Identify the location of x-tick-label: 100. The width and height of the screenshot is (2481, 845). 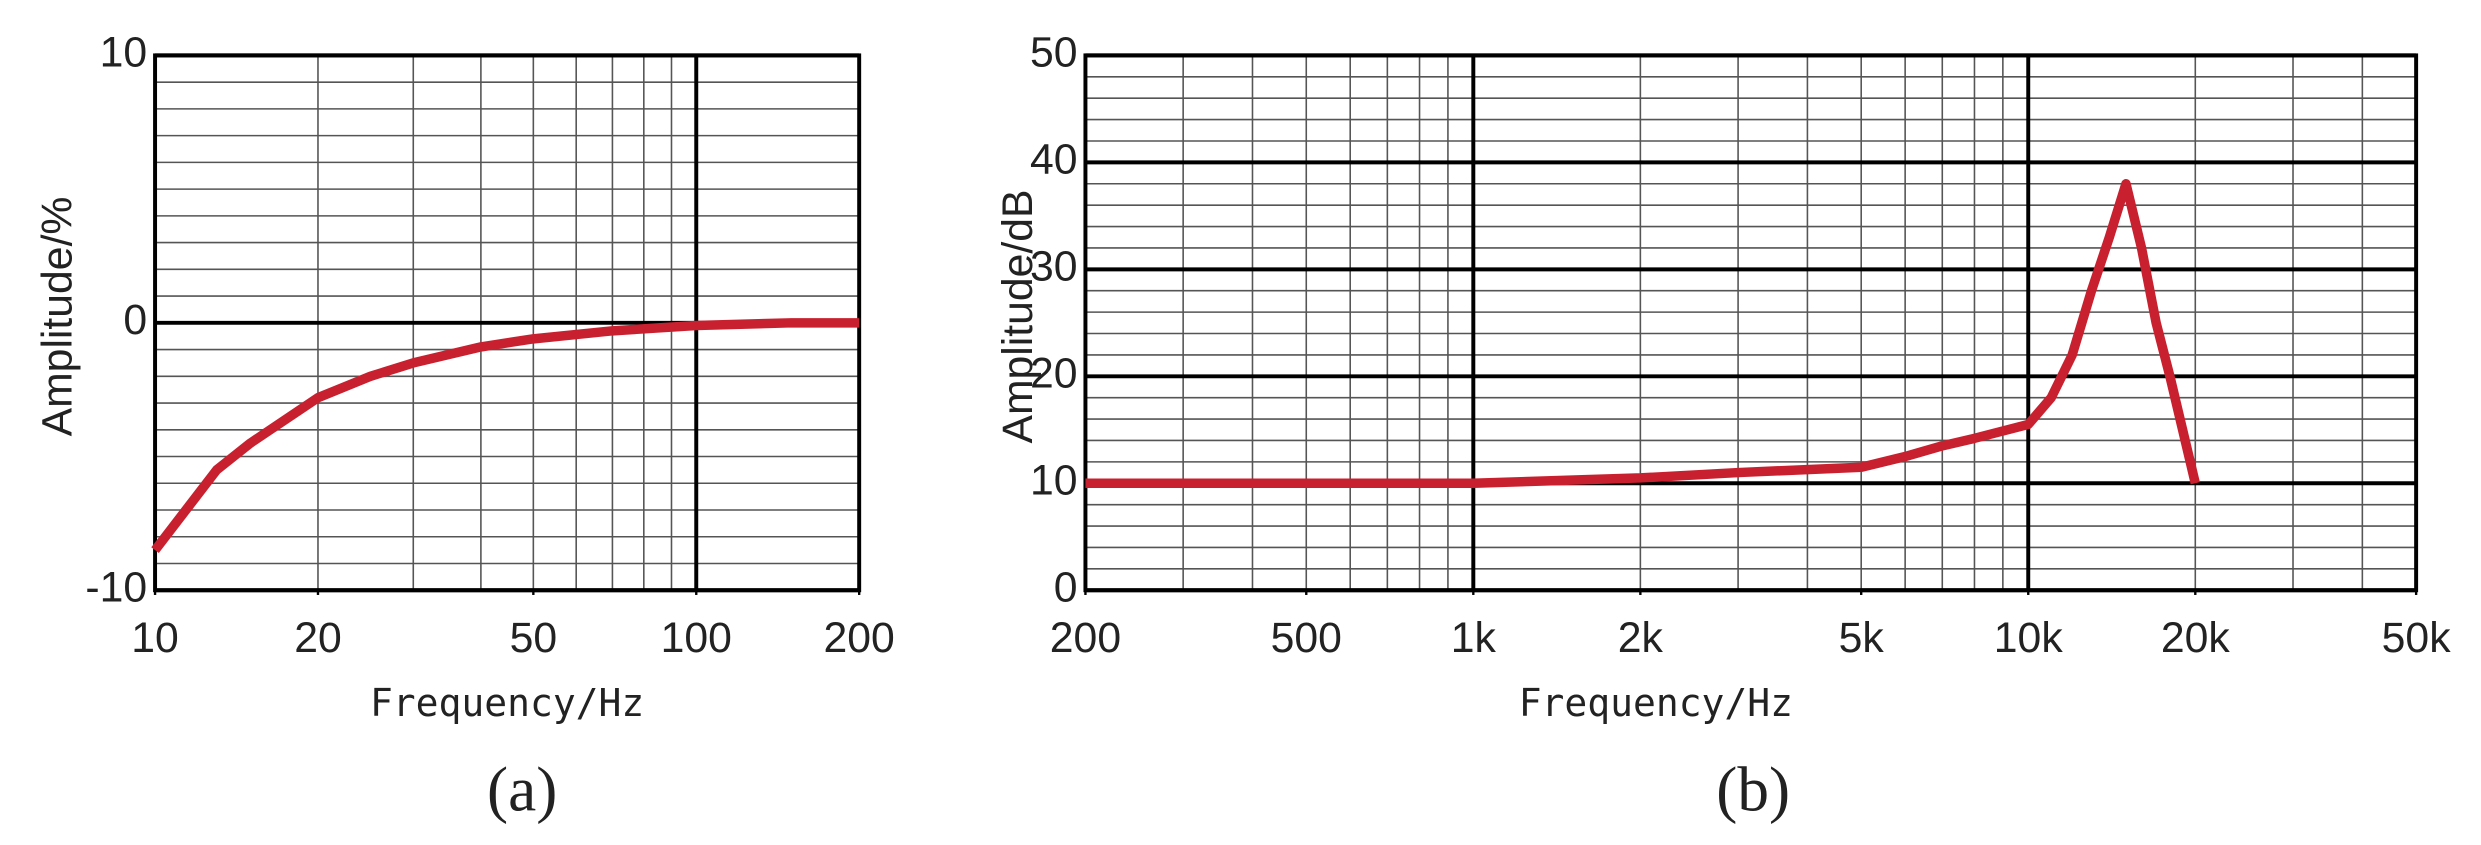
(696, 638).